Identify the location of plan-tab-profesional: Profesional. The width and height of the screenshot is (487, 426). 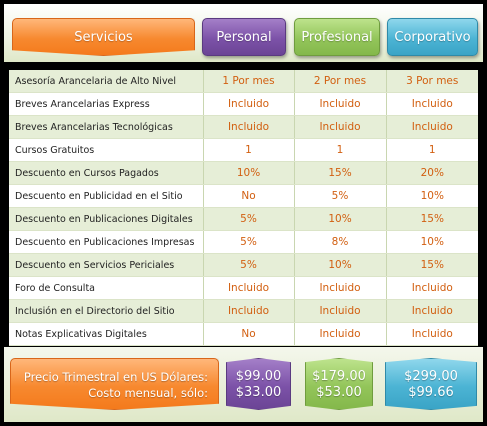
(337, 37).